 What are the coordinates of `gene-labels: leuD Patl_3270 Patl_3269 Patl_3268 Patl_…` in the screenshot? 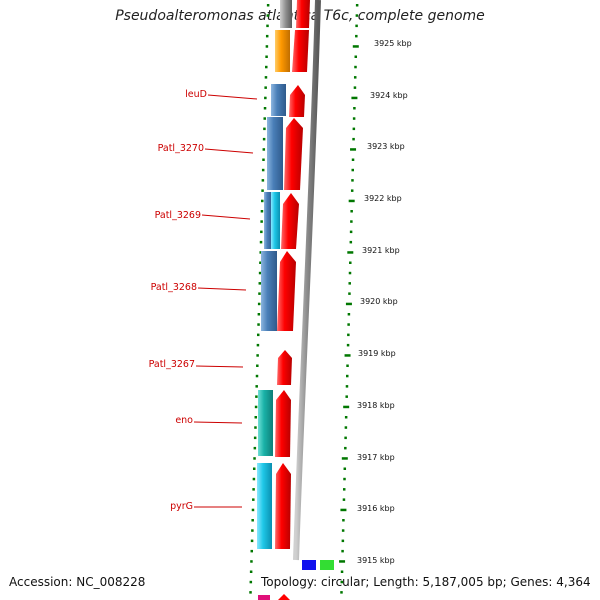 It's located at (178, 300).